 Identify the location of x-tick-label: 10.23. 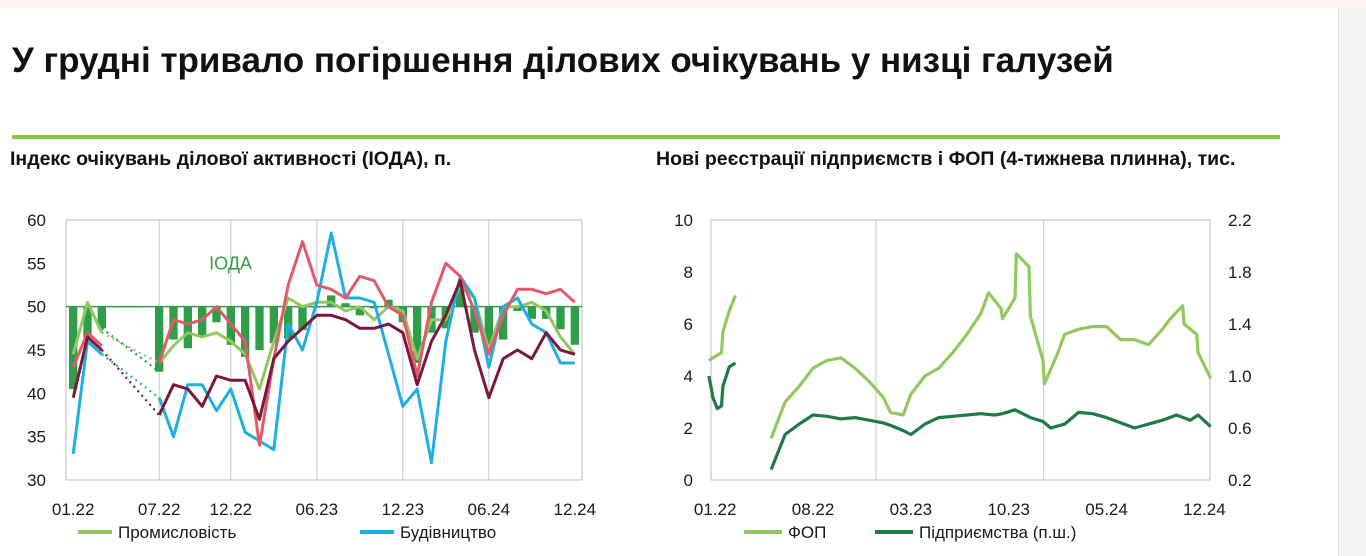
(1008, 509).